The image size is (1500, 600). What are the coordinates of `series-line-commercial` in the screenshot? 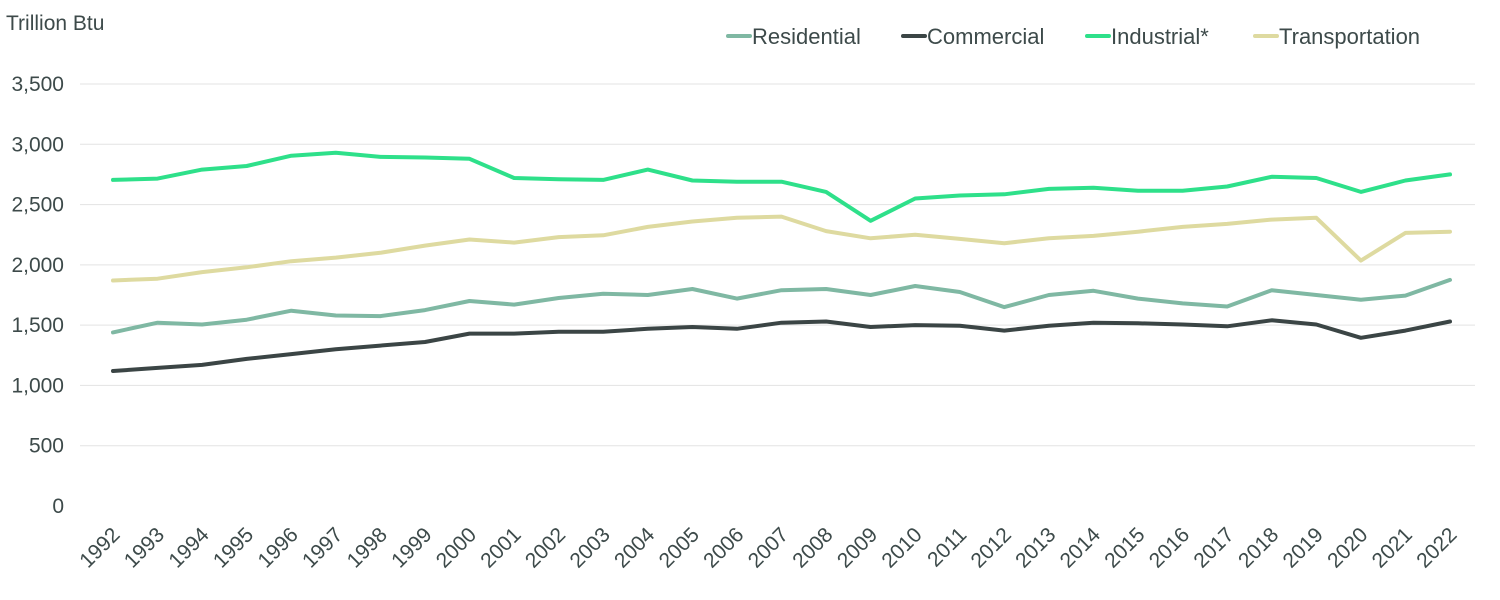 It's located at (781, 345).